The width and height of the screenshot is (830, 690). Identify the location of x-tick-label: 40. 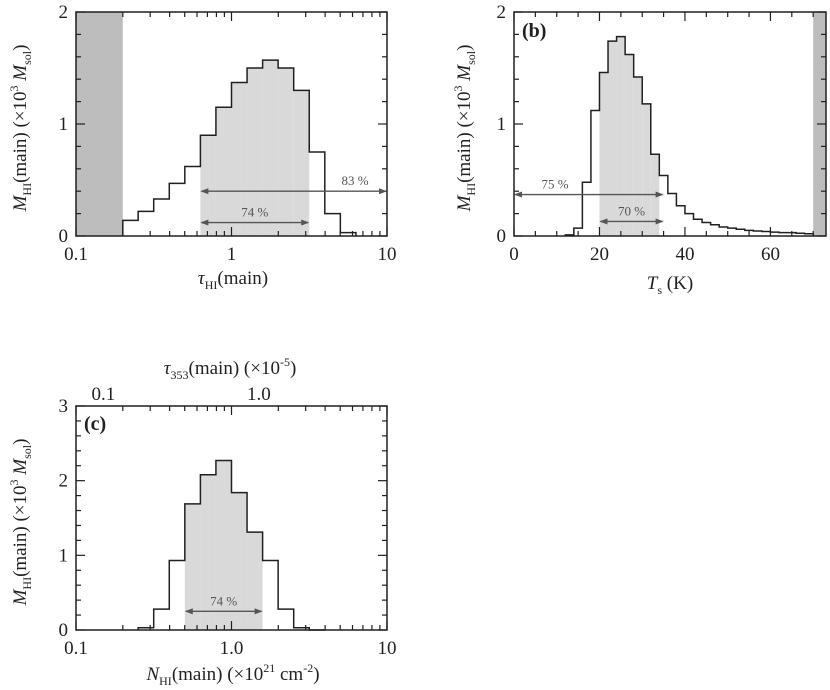
(684, 254).